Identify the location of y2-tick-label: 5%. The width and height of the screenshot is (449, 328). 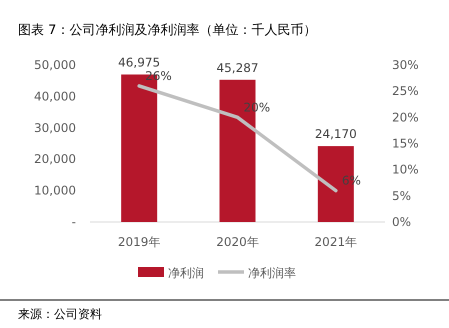
(402, 195).